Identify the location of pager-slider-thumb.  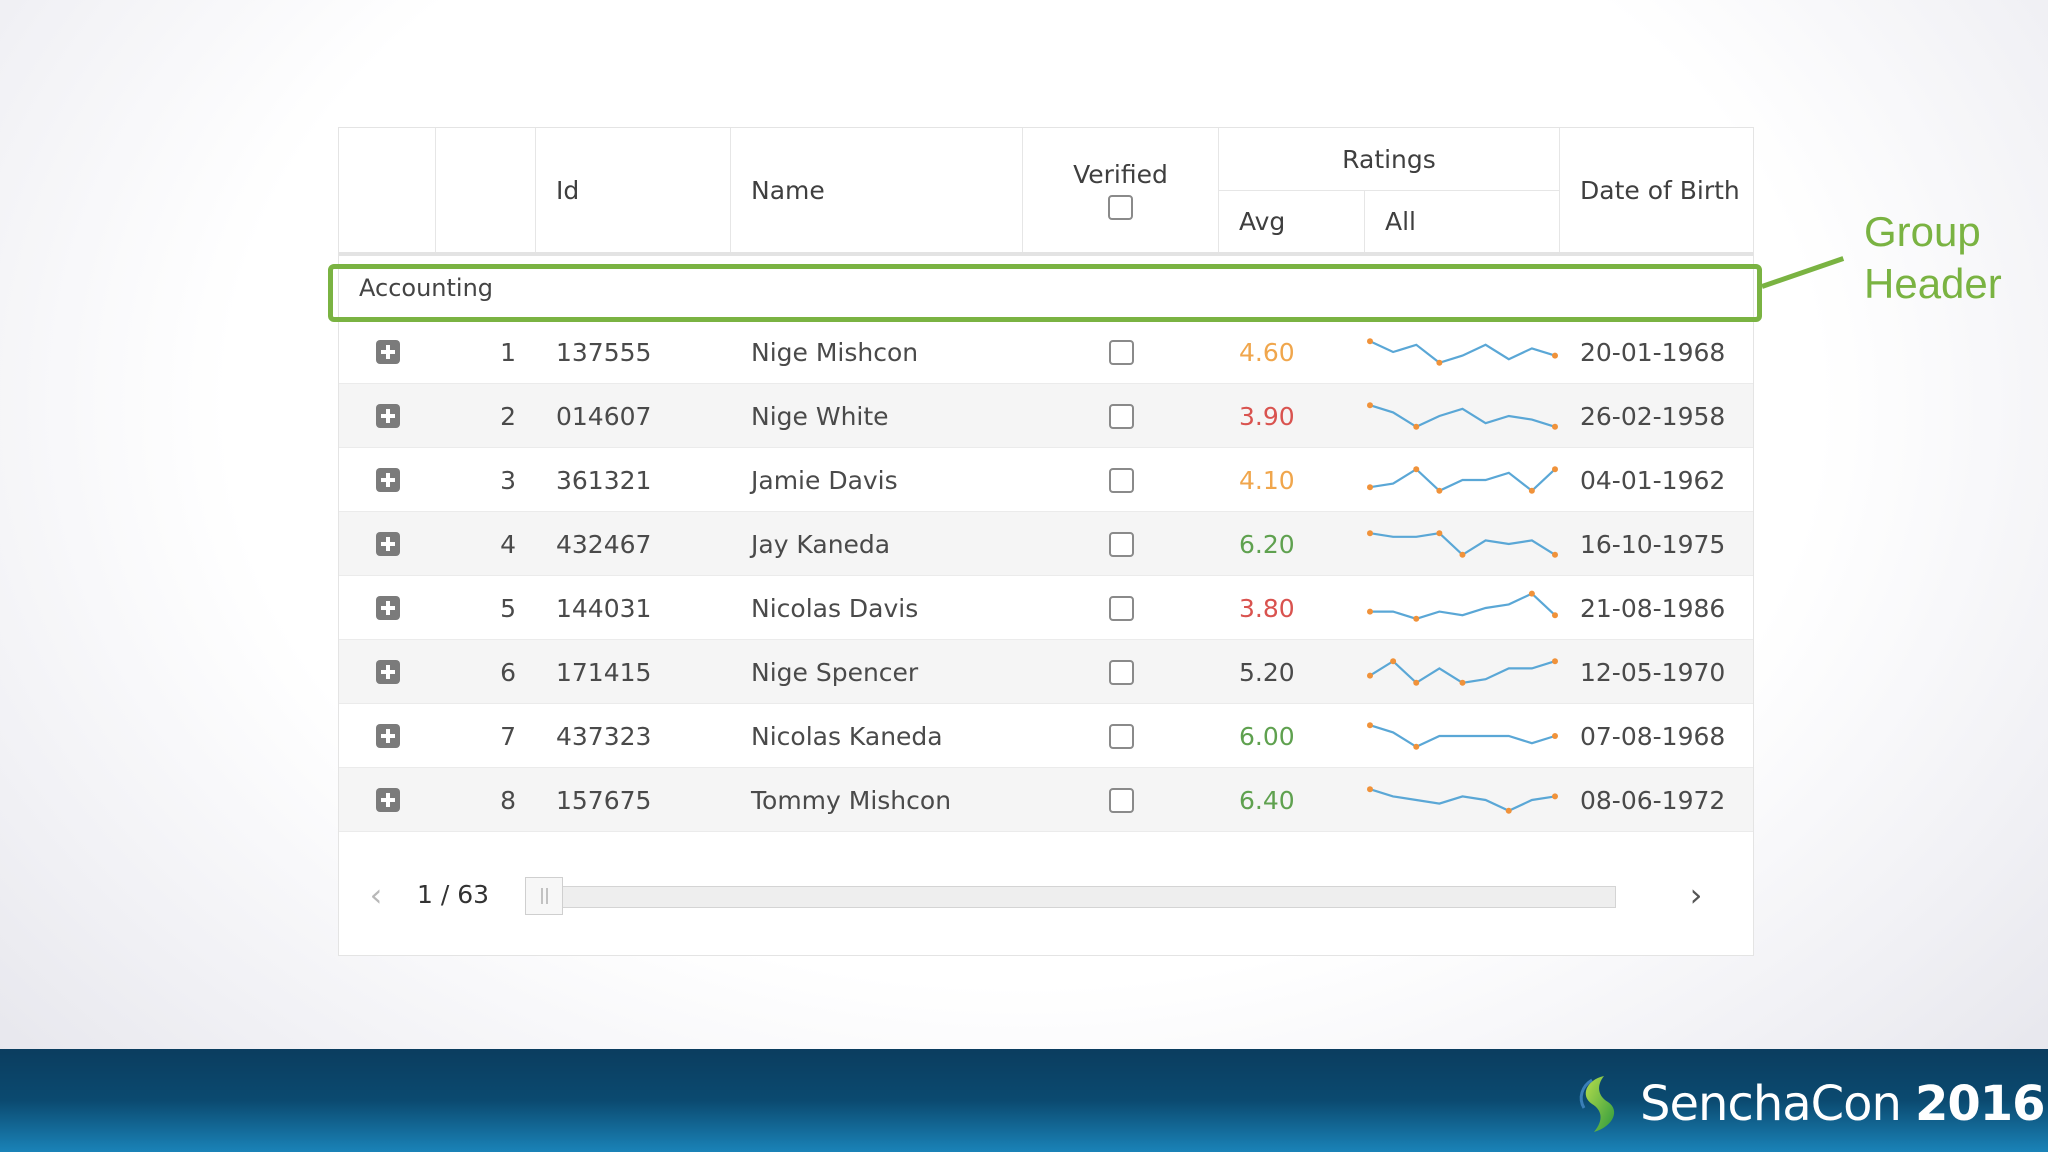
(544, 896).